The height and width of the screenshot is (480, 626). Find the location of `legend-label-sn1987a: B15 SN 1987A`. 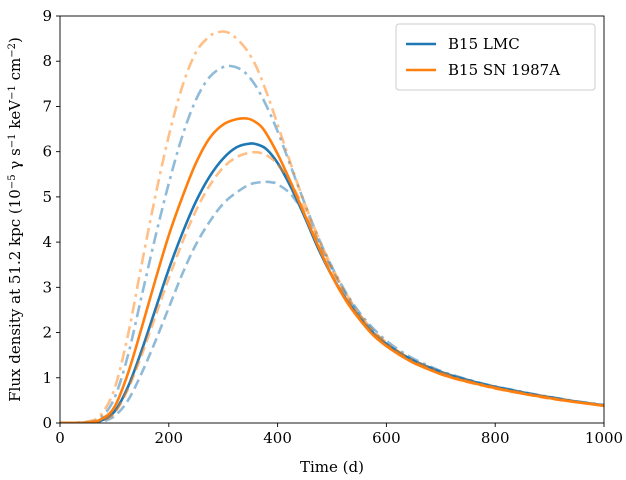

legend-label-sn1987a: B15 SN 1987A is located at coordinates (504, 70).